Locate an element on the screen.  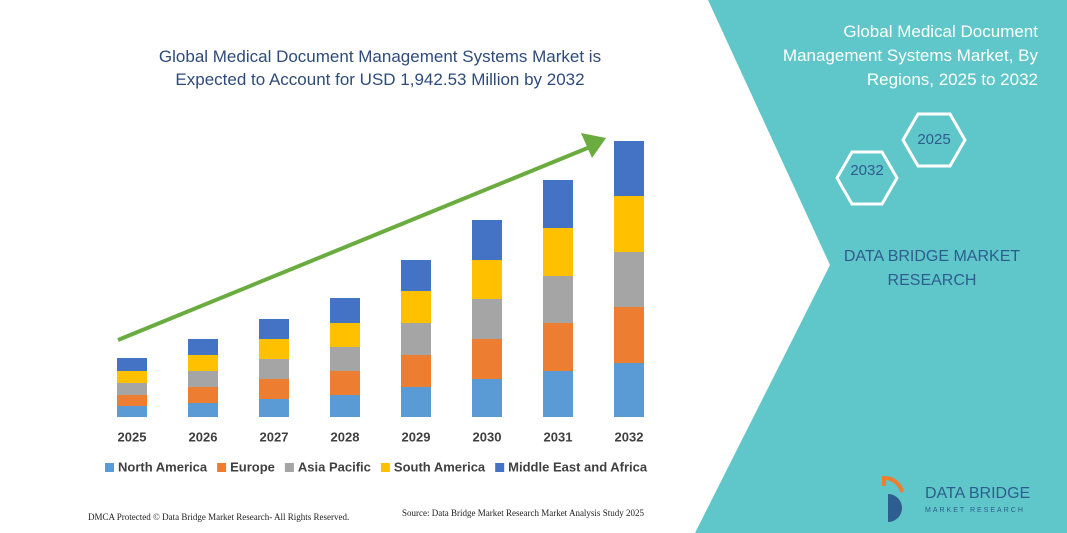
arrow-head is located at coordinates (593, 145).